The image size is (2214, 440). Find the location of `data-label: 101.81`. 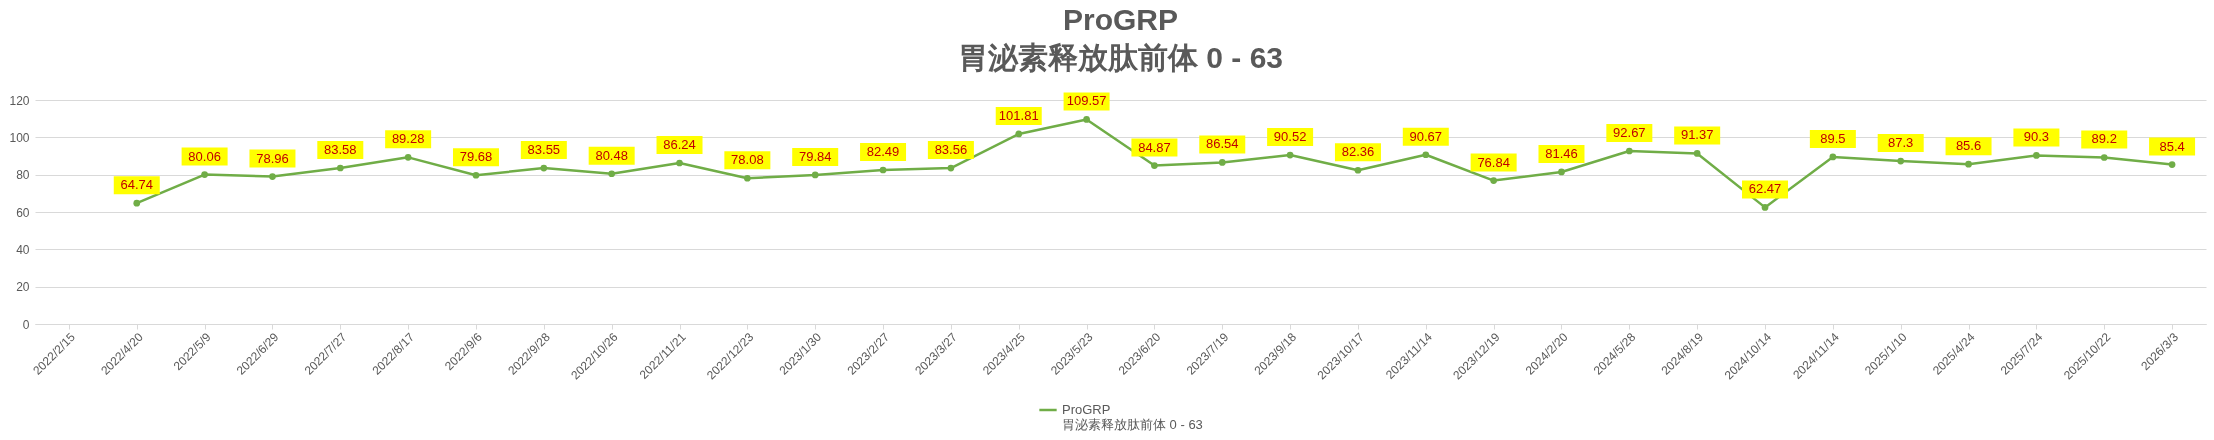

data-label: 101.81 is located at coordinates (1018, 115).